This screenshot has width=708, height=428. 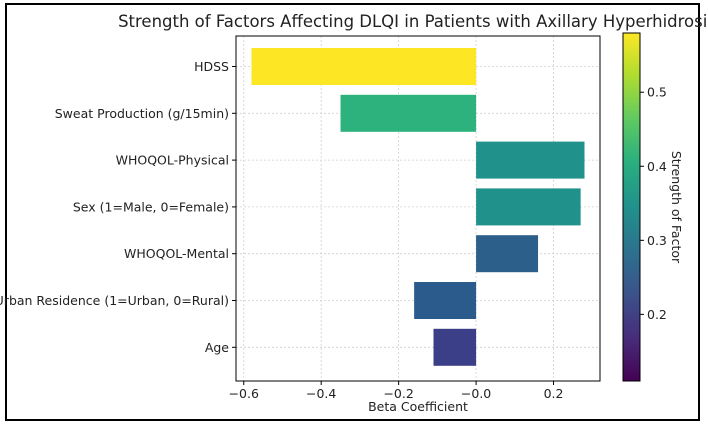 I want to click on category-label: Age, so click(x=217, y=347).